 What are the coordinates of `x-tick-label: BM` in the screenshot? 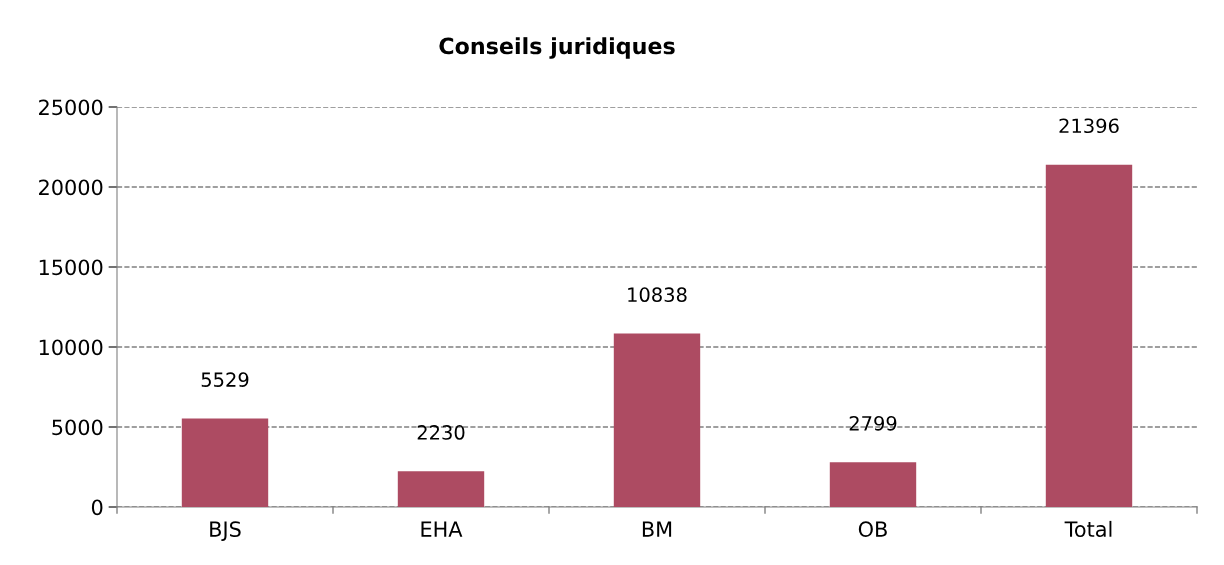 It's located at (657, 529).